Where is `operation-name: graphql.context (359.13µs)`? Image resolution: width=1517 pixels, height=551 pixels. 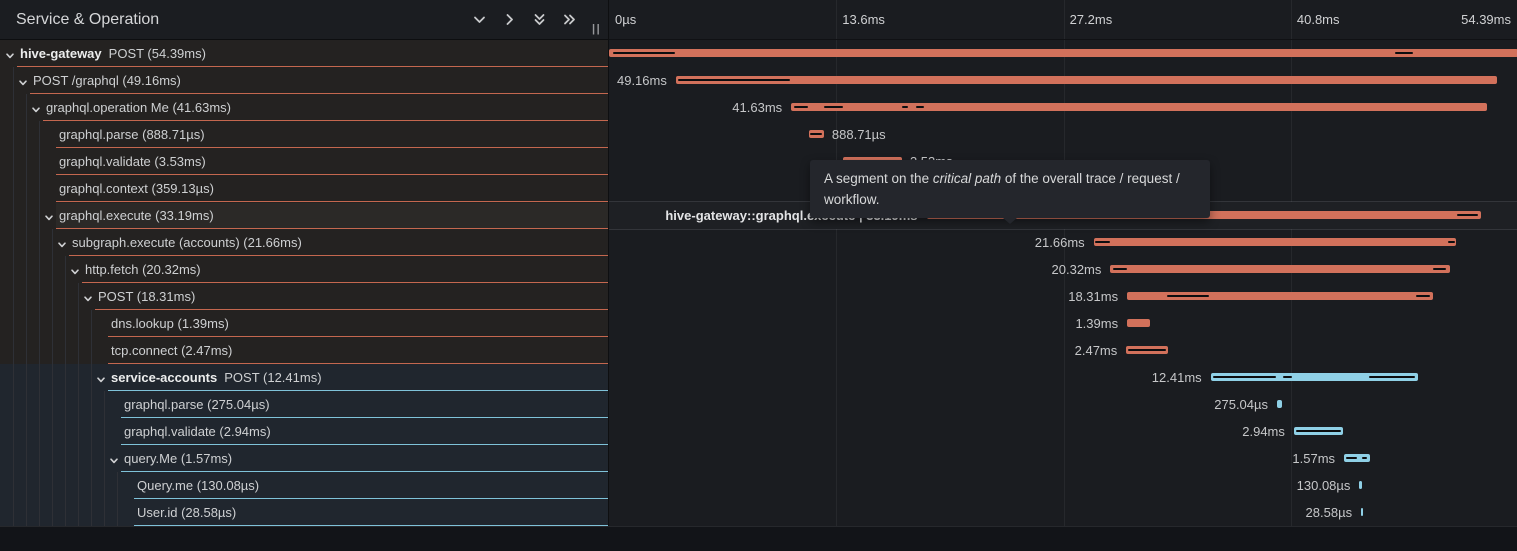
operation-name: graphql.context (359.13µs) is located at coordinates (136, 188).